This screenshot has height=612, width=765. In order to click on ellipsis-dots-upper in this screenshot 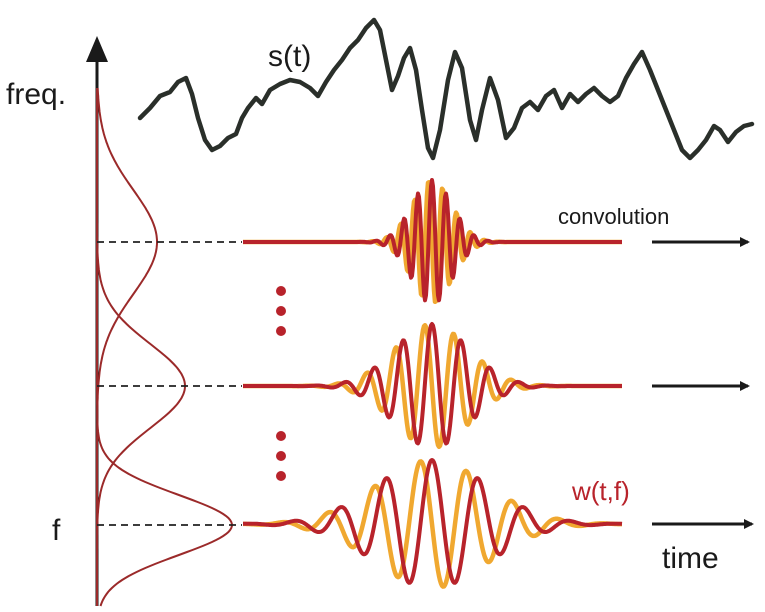, I will do `click(281, 311)`.